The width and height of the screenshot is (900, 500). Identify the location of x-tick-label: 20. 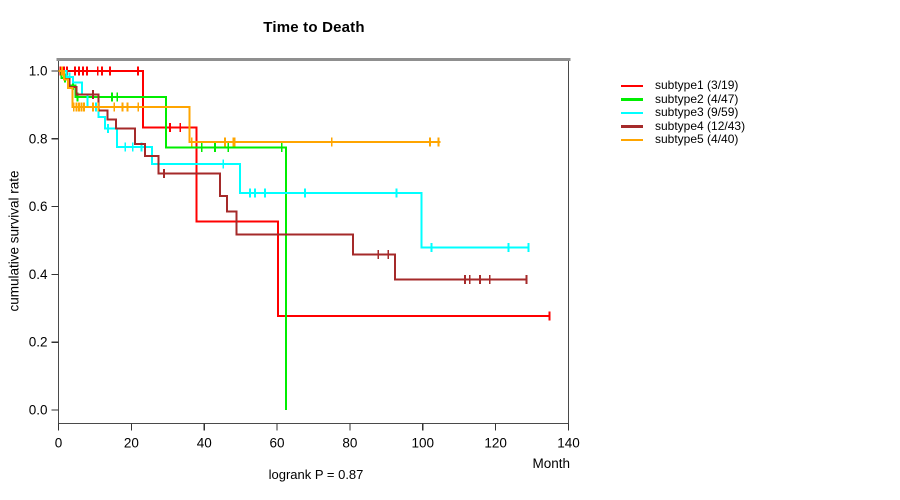
(131, 443).